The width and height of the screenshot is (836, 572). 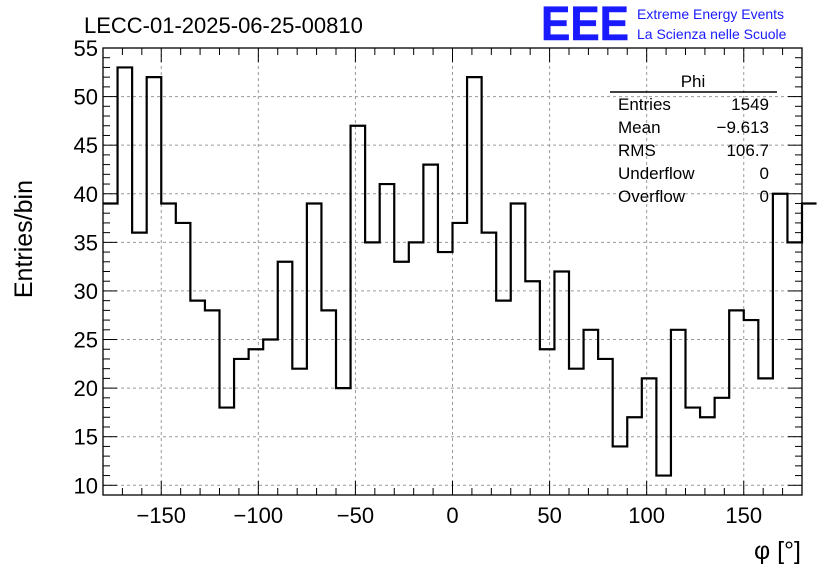 What do you see at coordinates (259, 515) in the screenshot?
I see `x-tick-label: −100` at bounding box center [259, 515].